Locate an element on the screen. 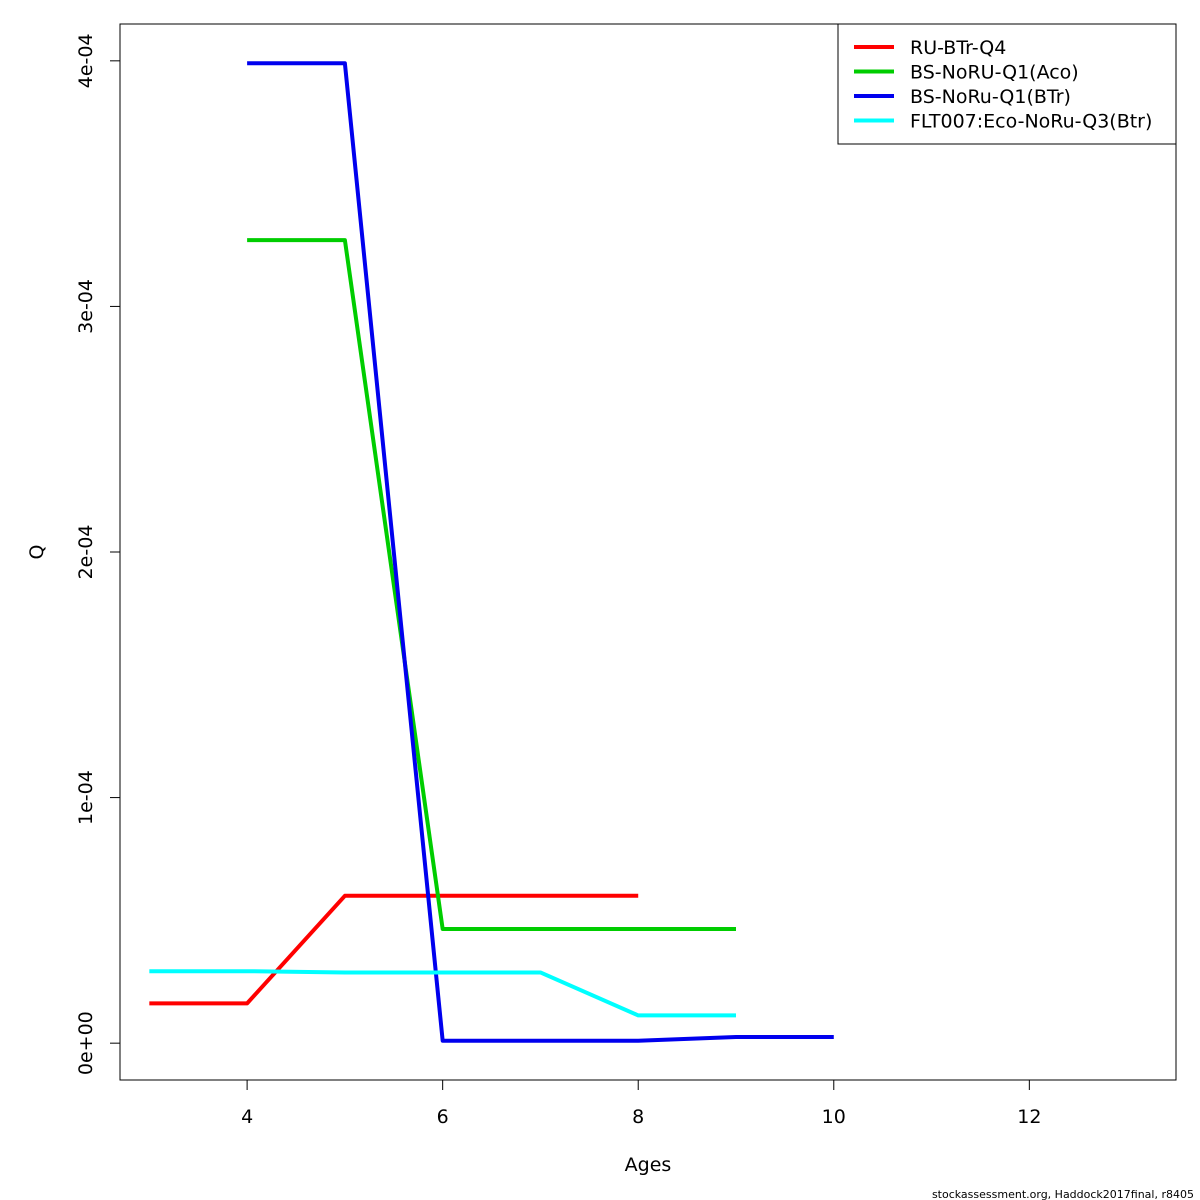 This screenshot has width=1200, height=1200. x-axis: 4 6 8 10 12 is located at coordinates (641, 1103).